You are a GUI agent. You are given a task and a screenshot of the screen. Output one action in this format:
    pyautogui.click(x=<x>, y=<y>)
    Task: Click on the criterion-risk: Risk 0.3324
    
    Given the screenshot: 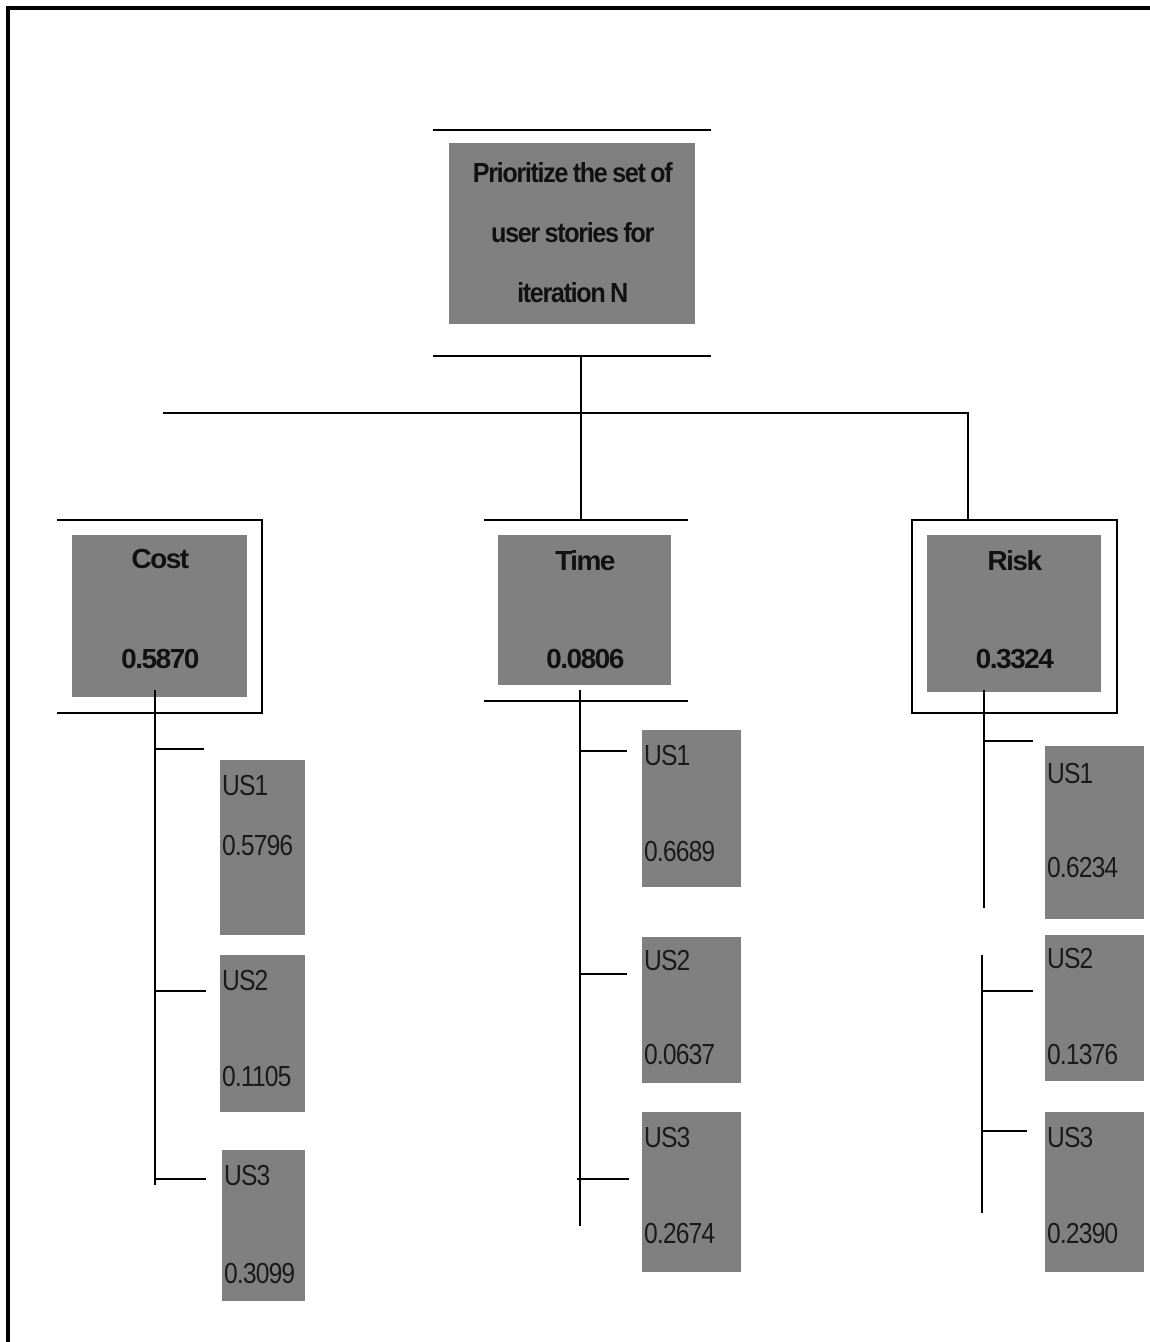 What is the action you would take?
    pyautogui.click(x=1014, y=613)
    